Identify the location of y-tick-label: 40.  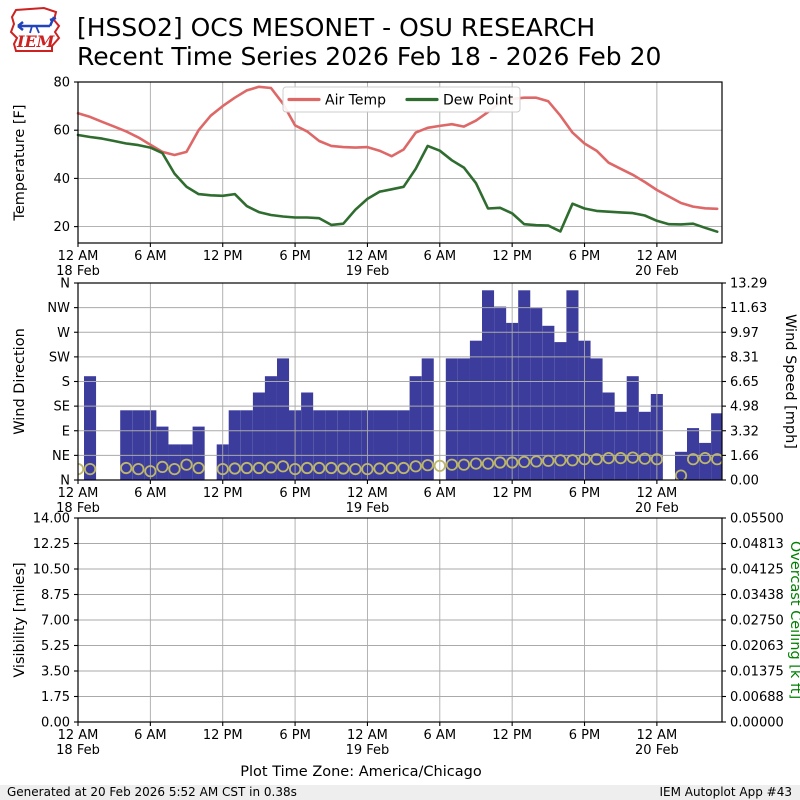
(61, 179).